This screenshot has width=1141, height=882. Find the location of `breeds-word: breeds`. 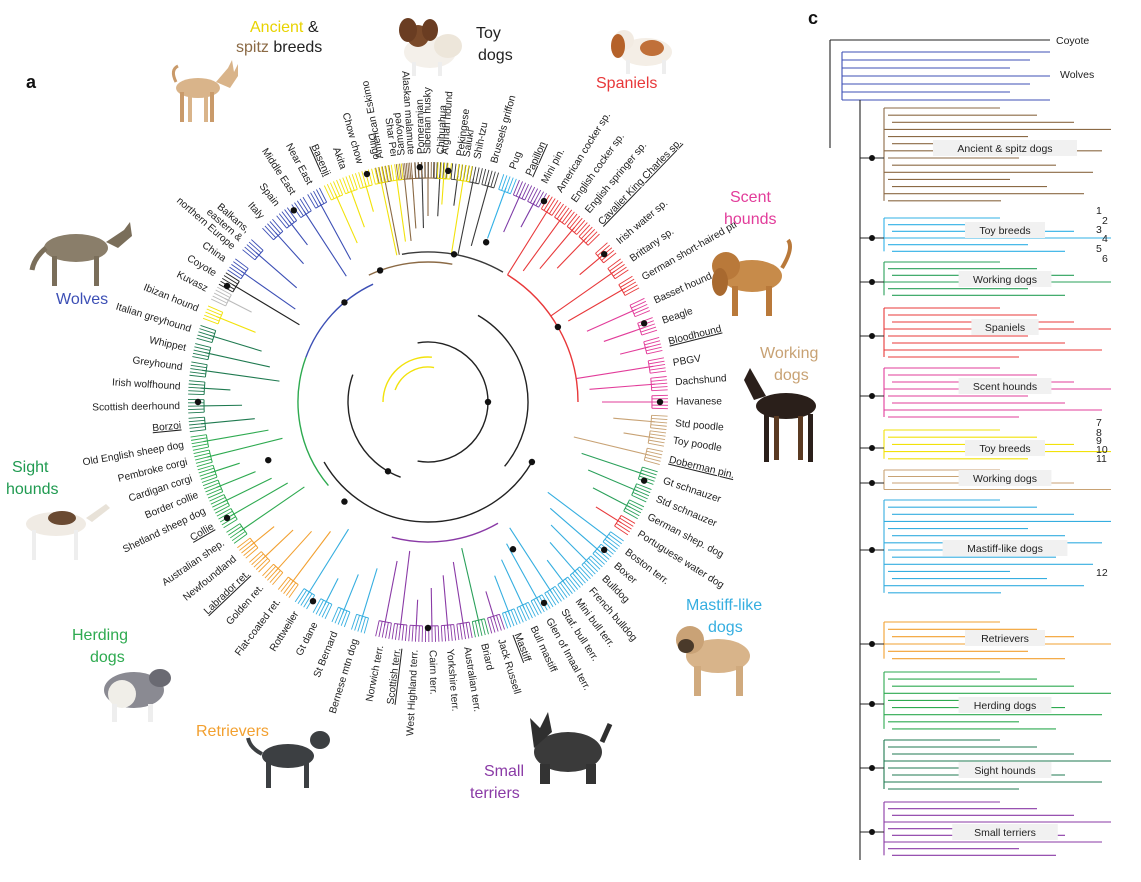

breeds-word: breeds is located at coordinates (295, 47).